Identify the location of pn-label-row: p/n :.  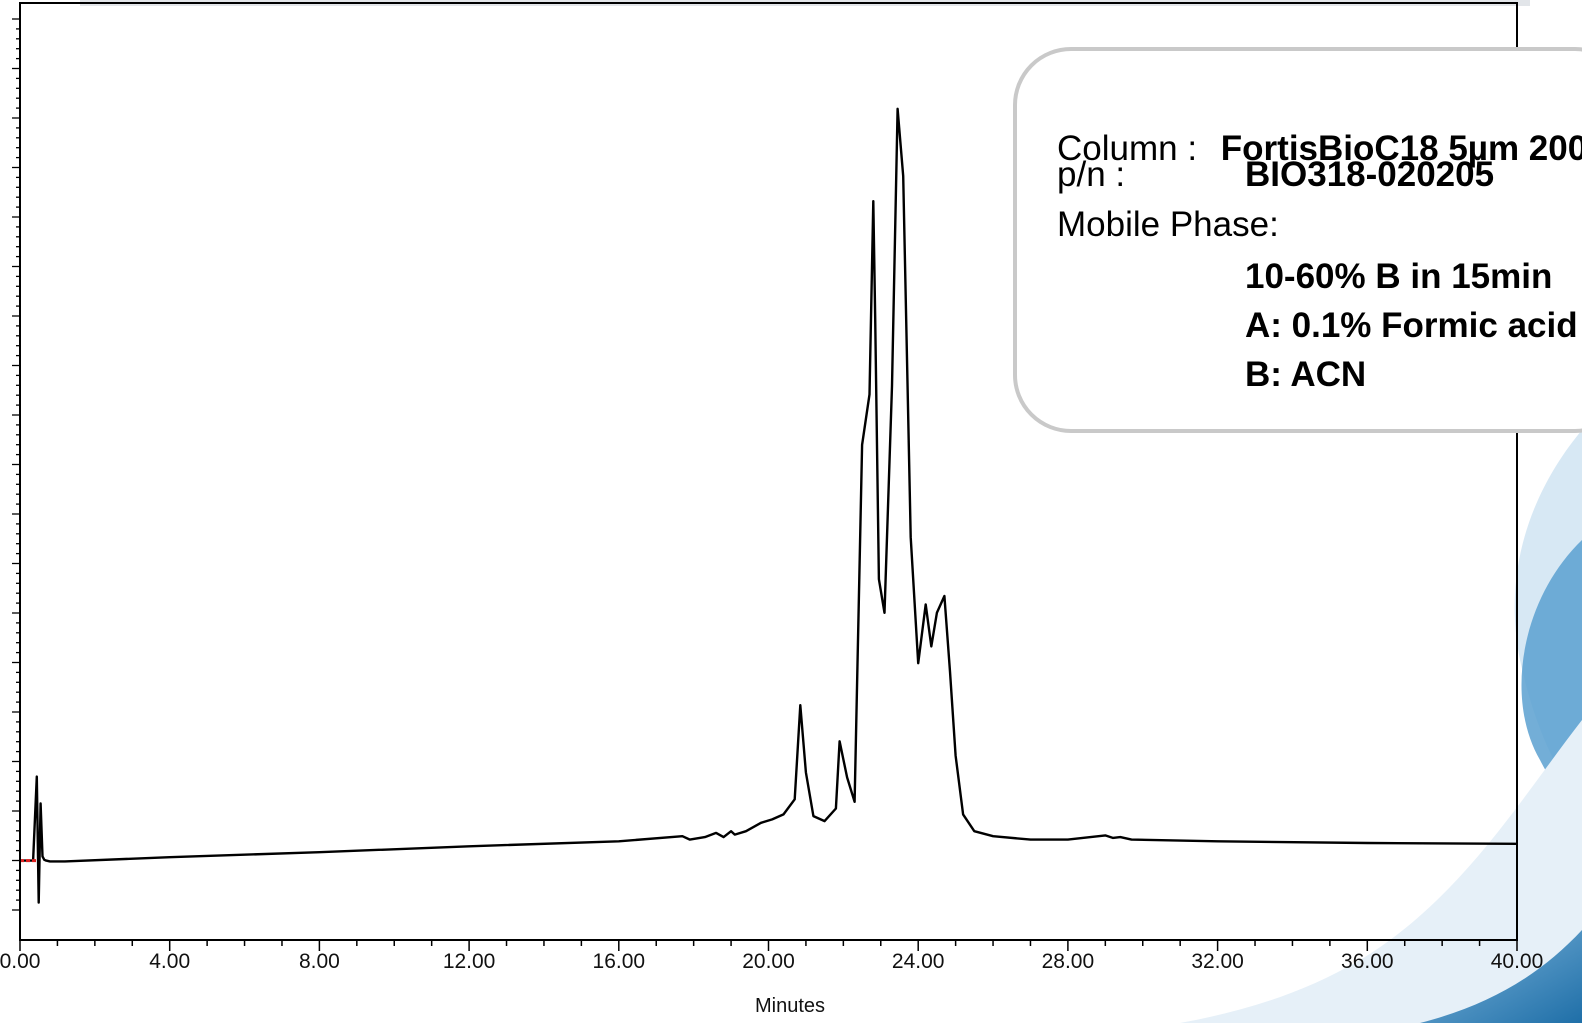
(1091, 175).